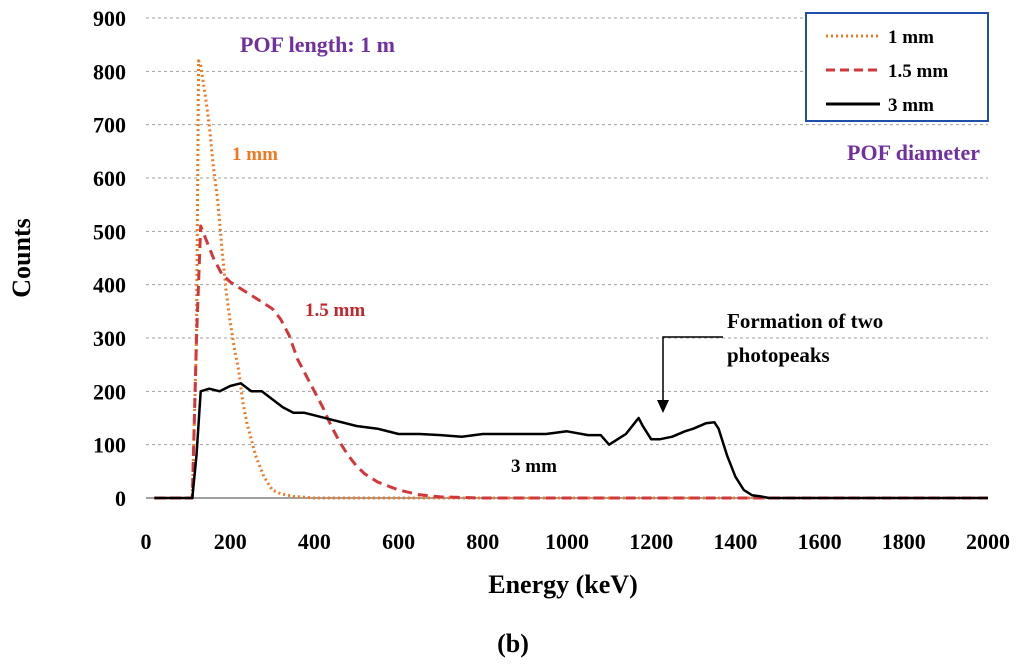 Image resolution: width=1024 pixels, height=666 pixels. I want to click on annotation-3mm: 3 mm, so click(534, 466).